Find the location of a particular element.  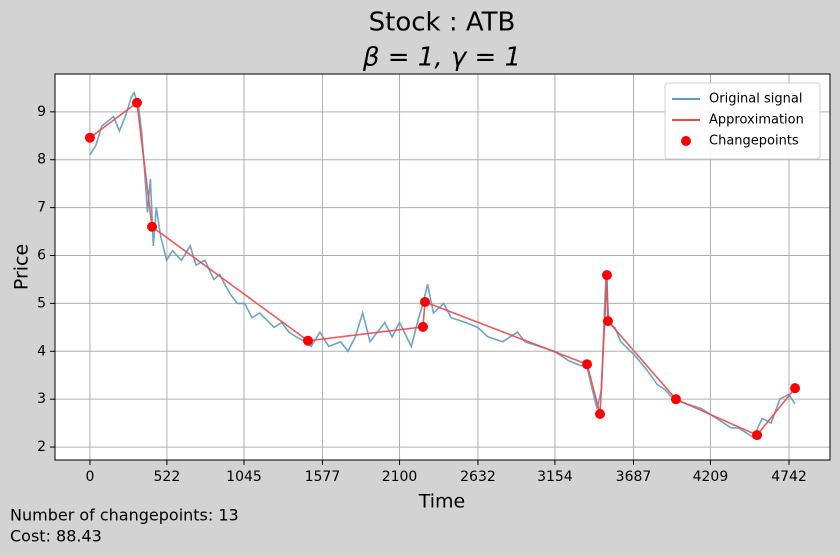

legend: Original signal Approximation Changepoints is located at coordinates (742, 121).